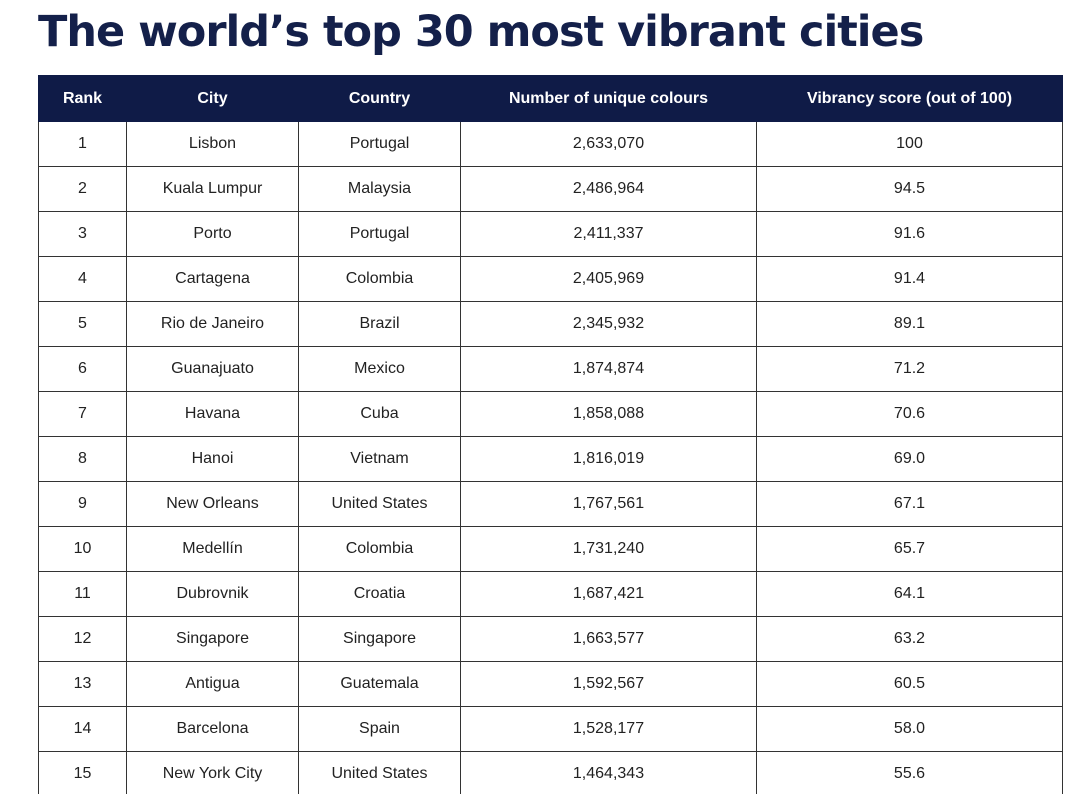 This screenshot has height=794, width=1075. What do you see at coordinates (909, 684) in the screenshot?
I see `cell-vibrancy-score: 60.5` at bounding box center [909, 684].